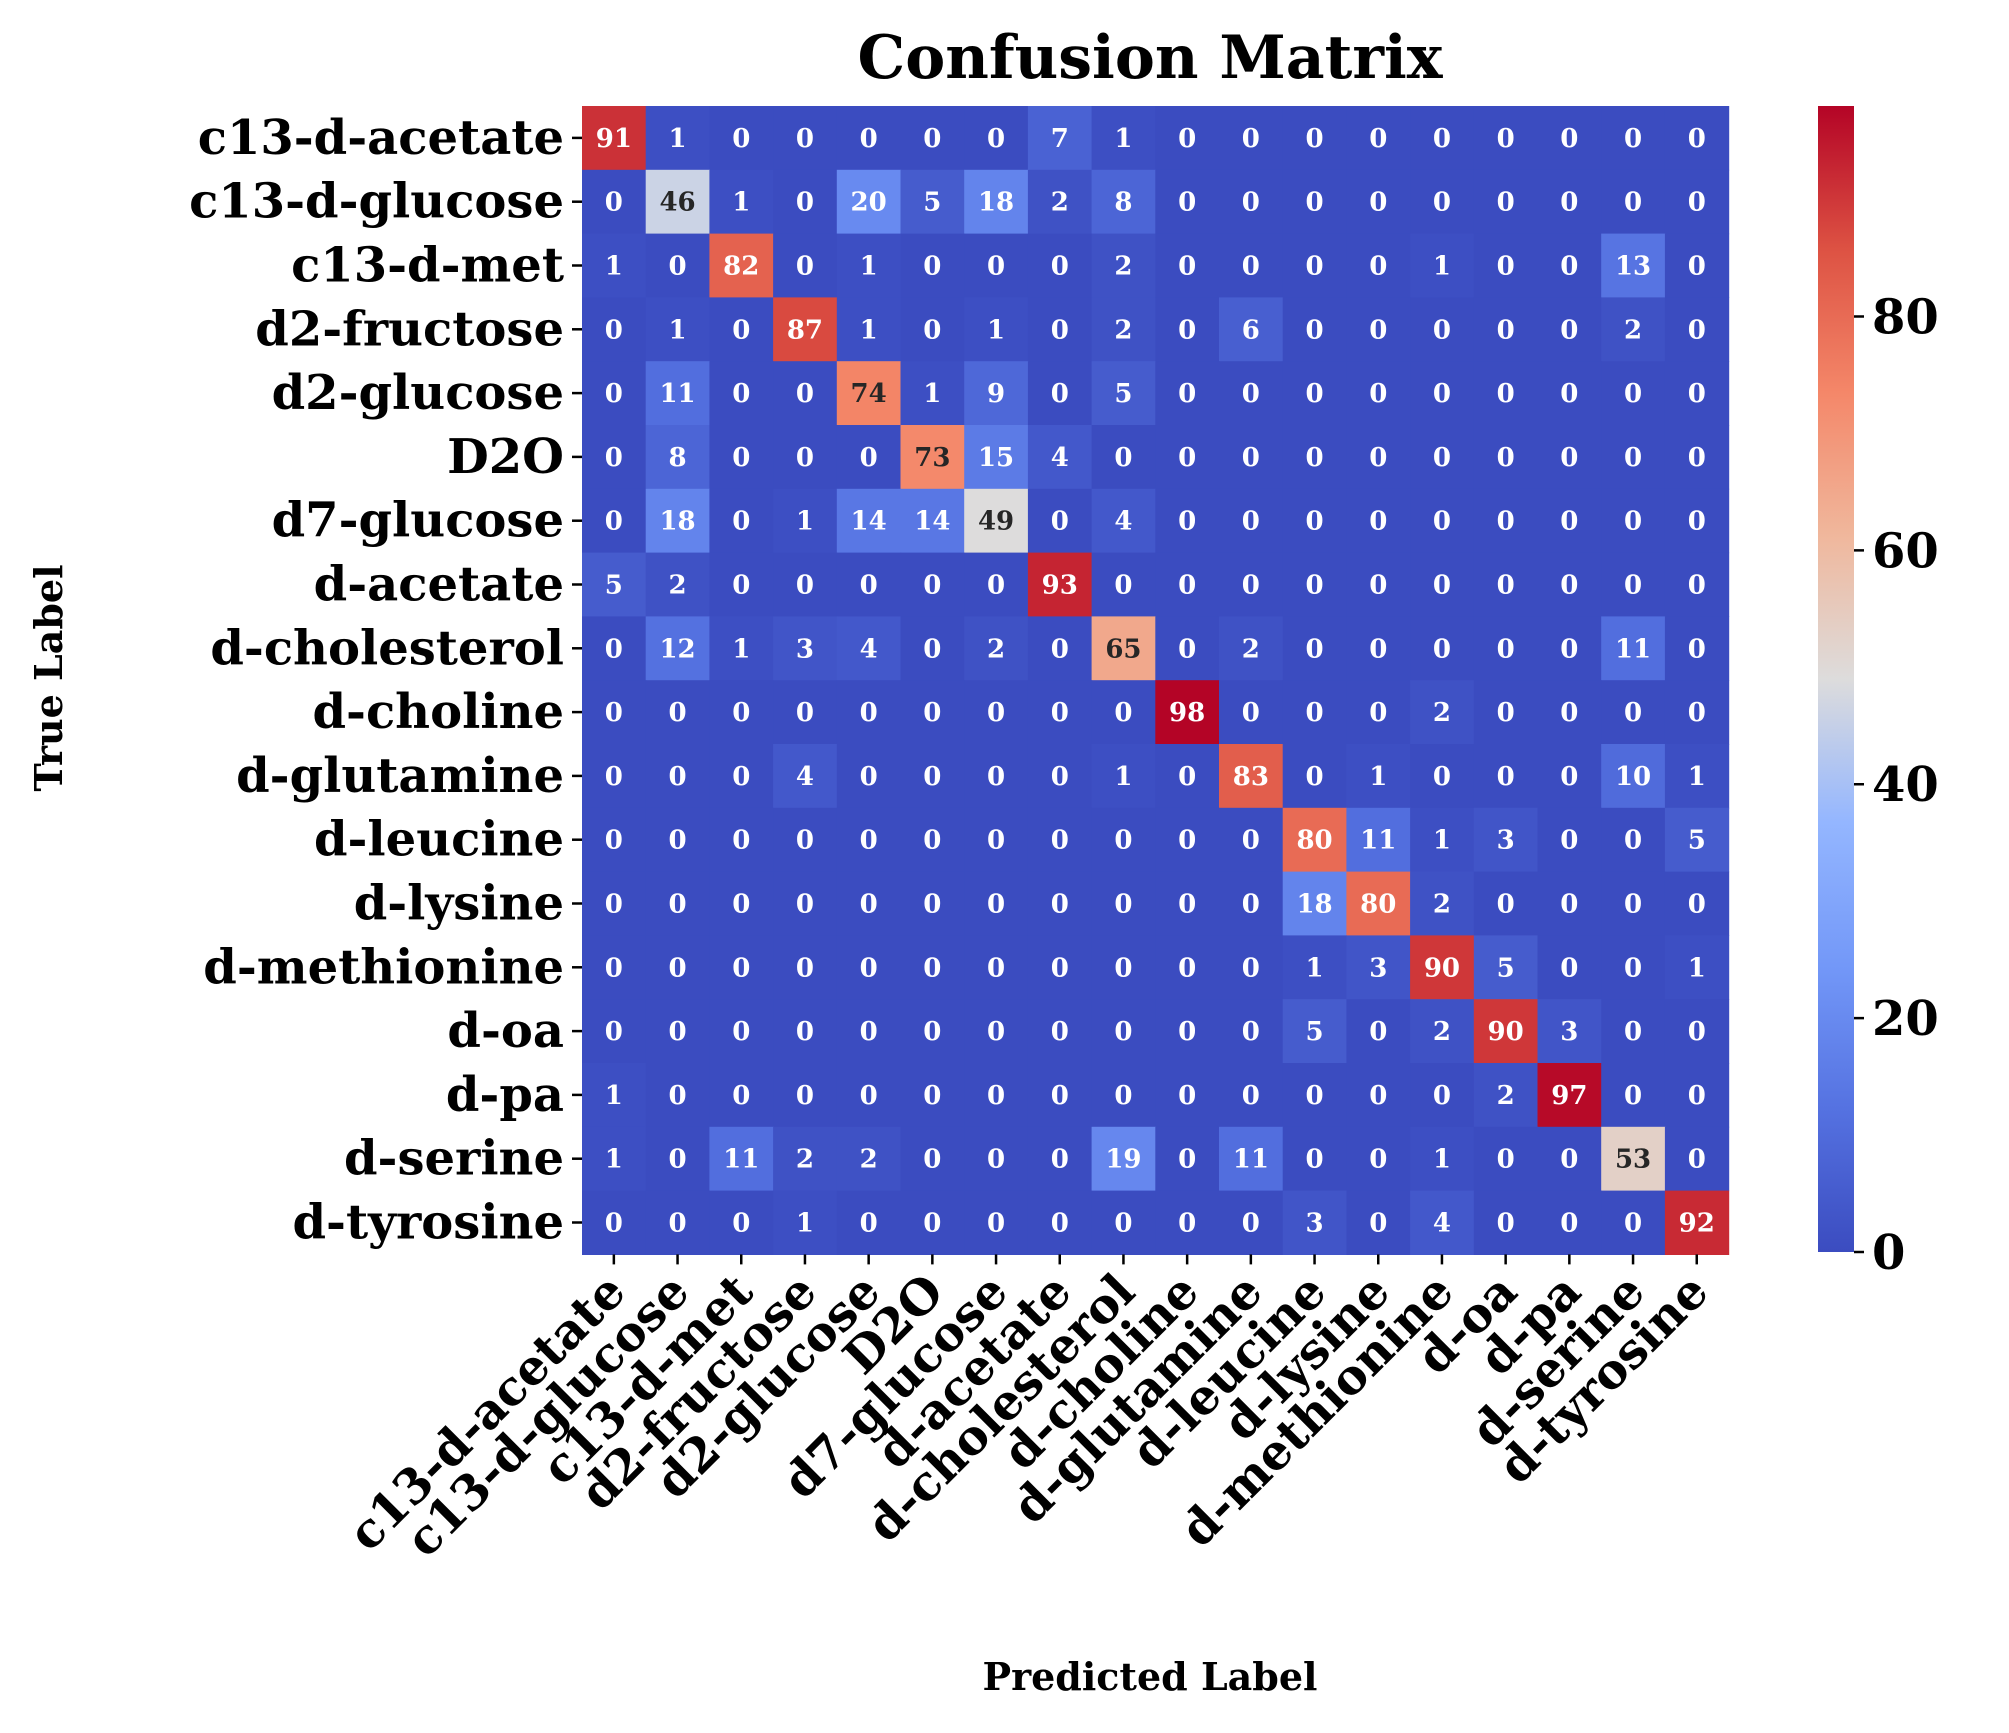  Describe the element at coordinates (1123, 1160) in the screenshot. I see `cell-value-label: 19` at that location.